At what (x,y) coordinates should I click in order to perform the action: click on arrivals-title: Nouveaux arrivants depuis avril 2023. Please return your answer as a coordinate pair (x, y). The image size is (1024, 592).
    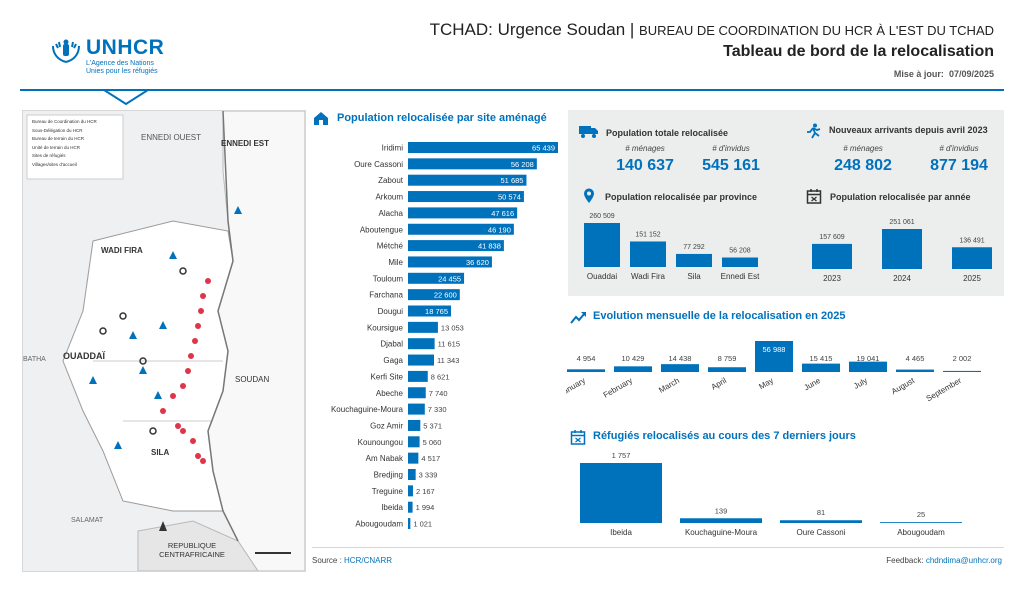
    Looking at the image, I should click on (908, 130).